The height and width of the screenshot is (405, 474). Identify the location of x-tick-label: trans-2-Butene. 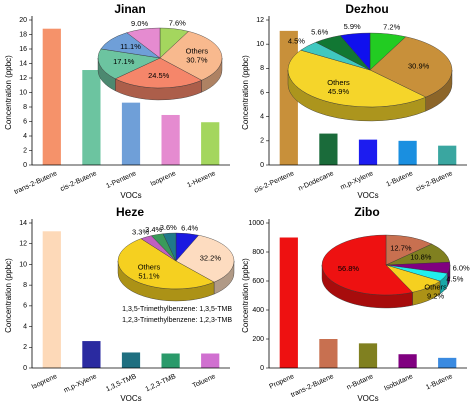
(35, 183).